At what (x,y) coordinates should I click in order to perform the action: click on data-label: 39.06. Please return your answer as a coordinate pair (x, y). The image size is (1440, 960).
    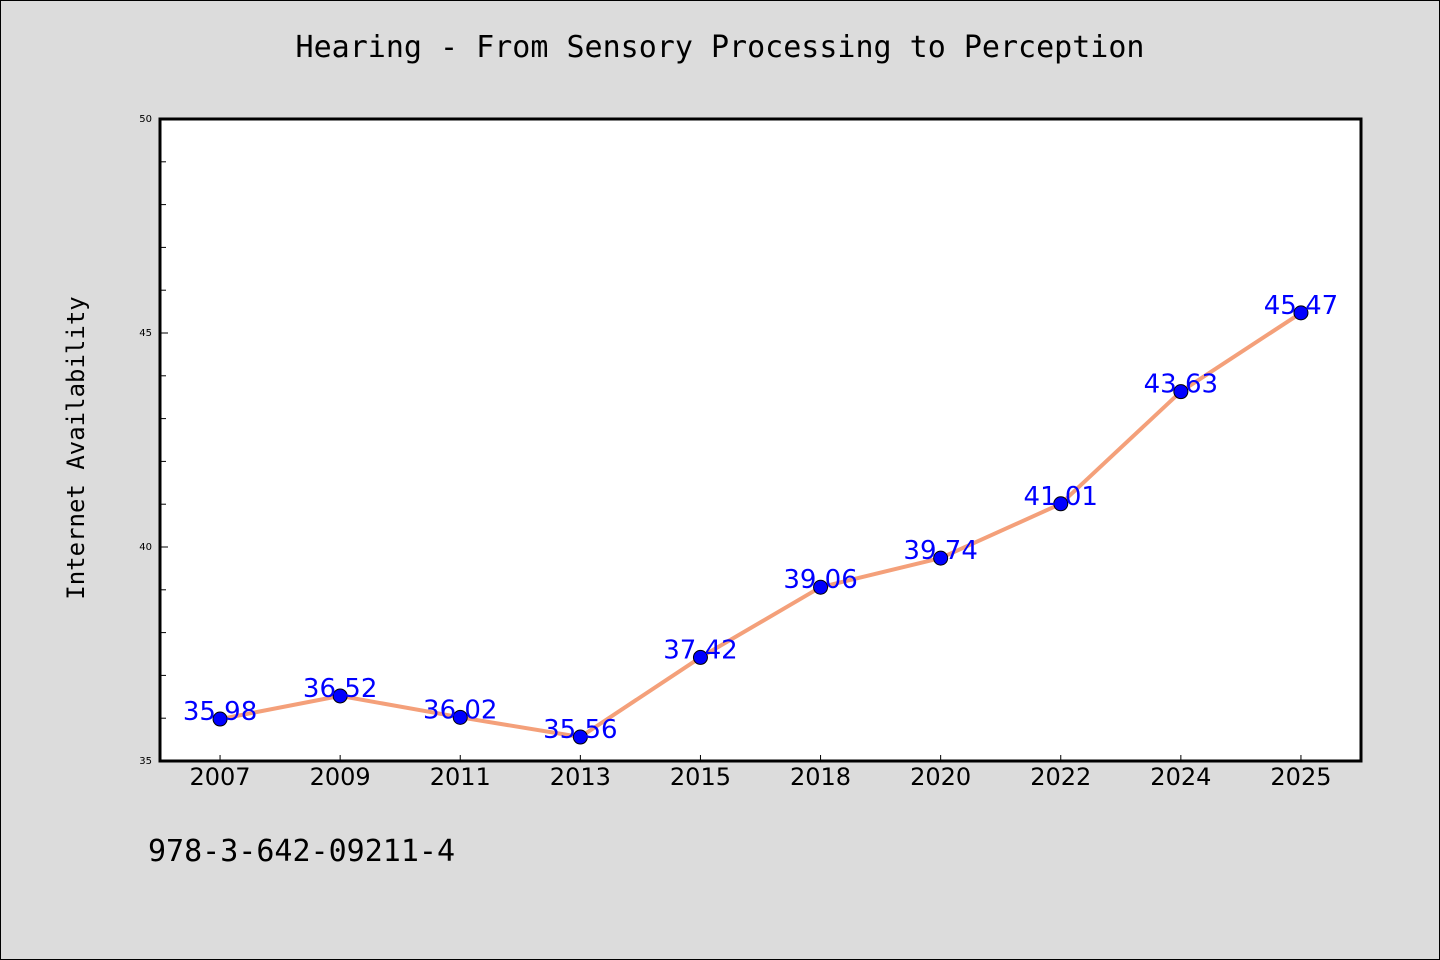
    Looking at the image, I should click on (820, 580).